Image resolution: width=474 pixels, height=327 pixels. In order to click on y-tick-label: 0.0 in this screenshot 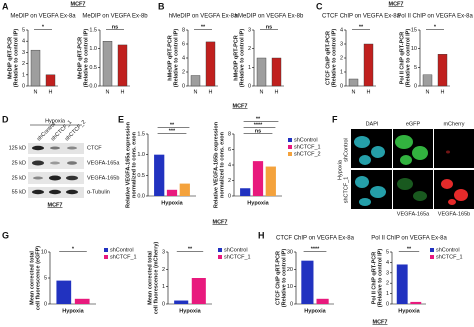, I will do `click(141, 196)`.